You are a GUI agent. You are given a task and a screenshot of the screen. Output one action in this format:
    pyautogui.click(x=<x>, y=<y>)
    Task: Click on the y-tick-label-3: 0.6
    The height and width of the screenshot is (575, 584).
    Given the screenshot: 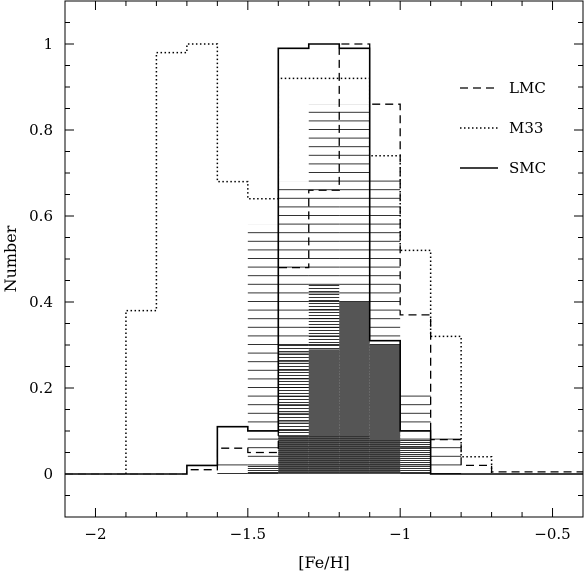 What is the action you would take?
    pyautogui.click(x=41, y=216)
    